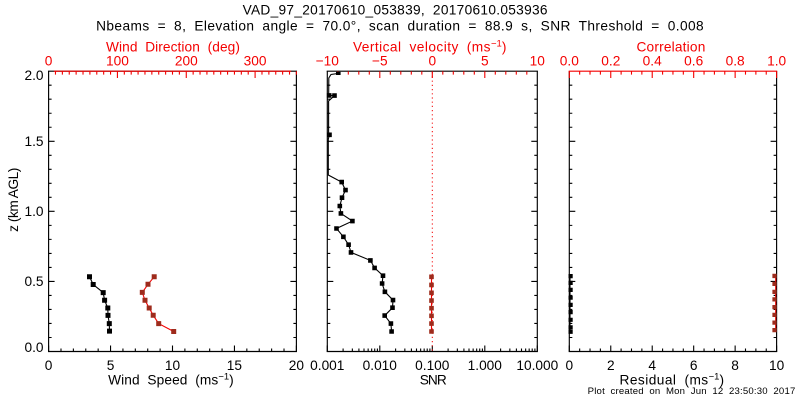 The image size is (800, 400). What do you see at coordinates (430, 47) in the screenshot?
I see `svg-text: Vertical velocity (ms−1)` at bounding box center [430, 47].